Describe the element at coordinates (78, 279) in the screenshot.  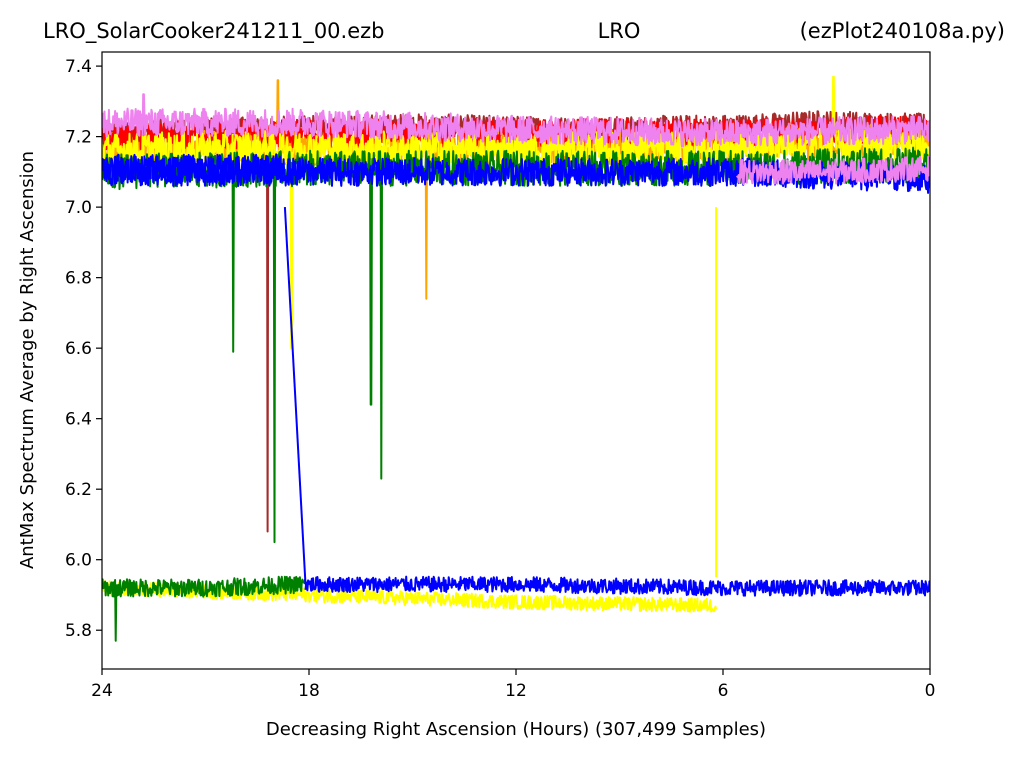
I see `y-tick-label: 6.8` at that location.